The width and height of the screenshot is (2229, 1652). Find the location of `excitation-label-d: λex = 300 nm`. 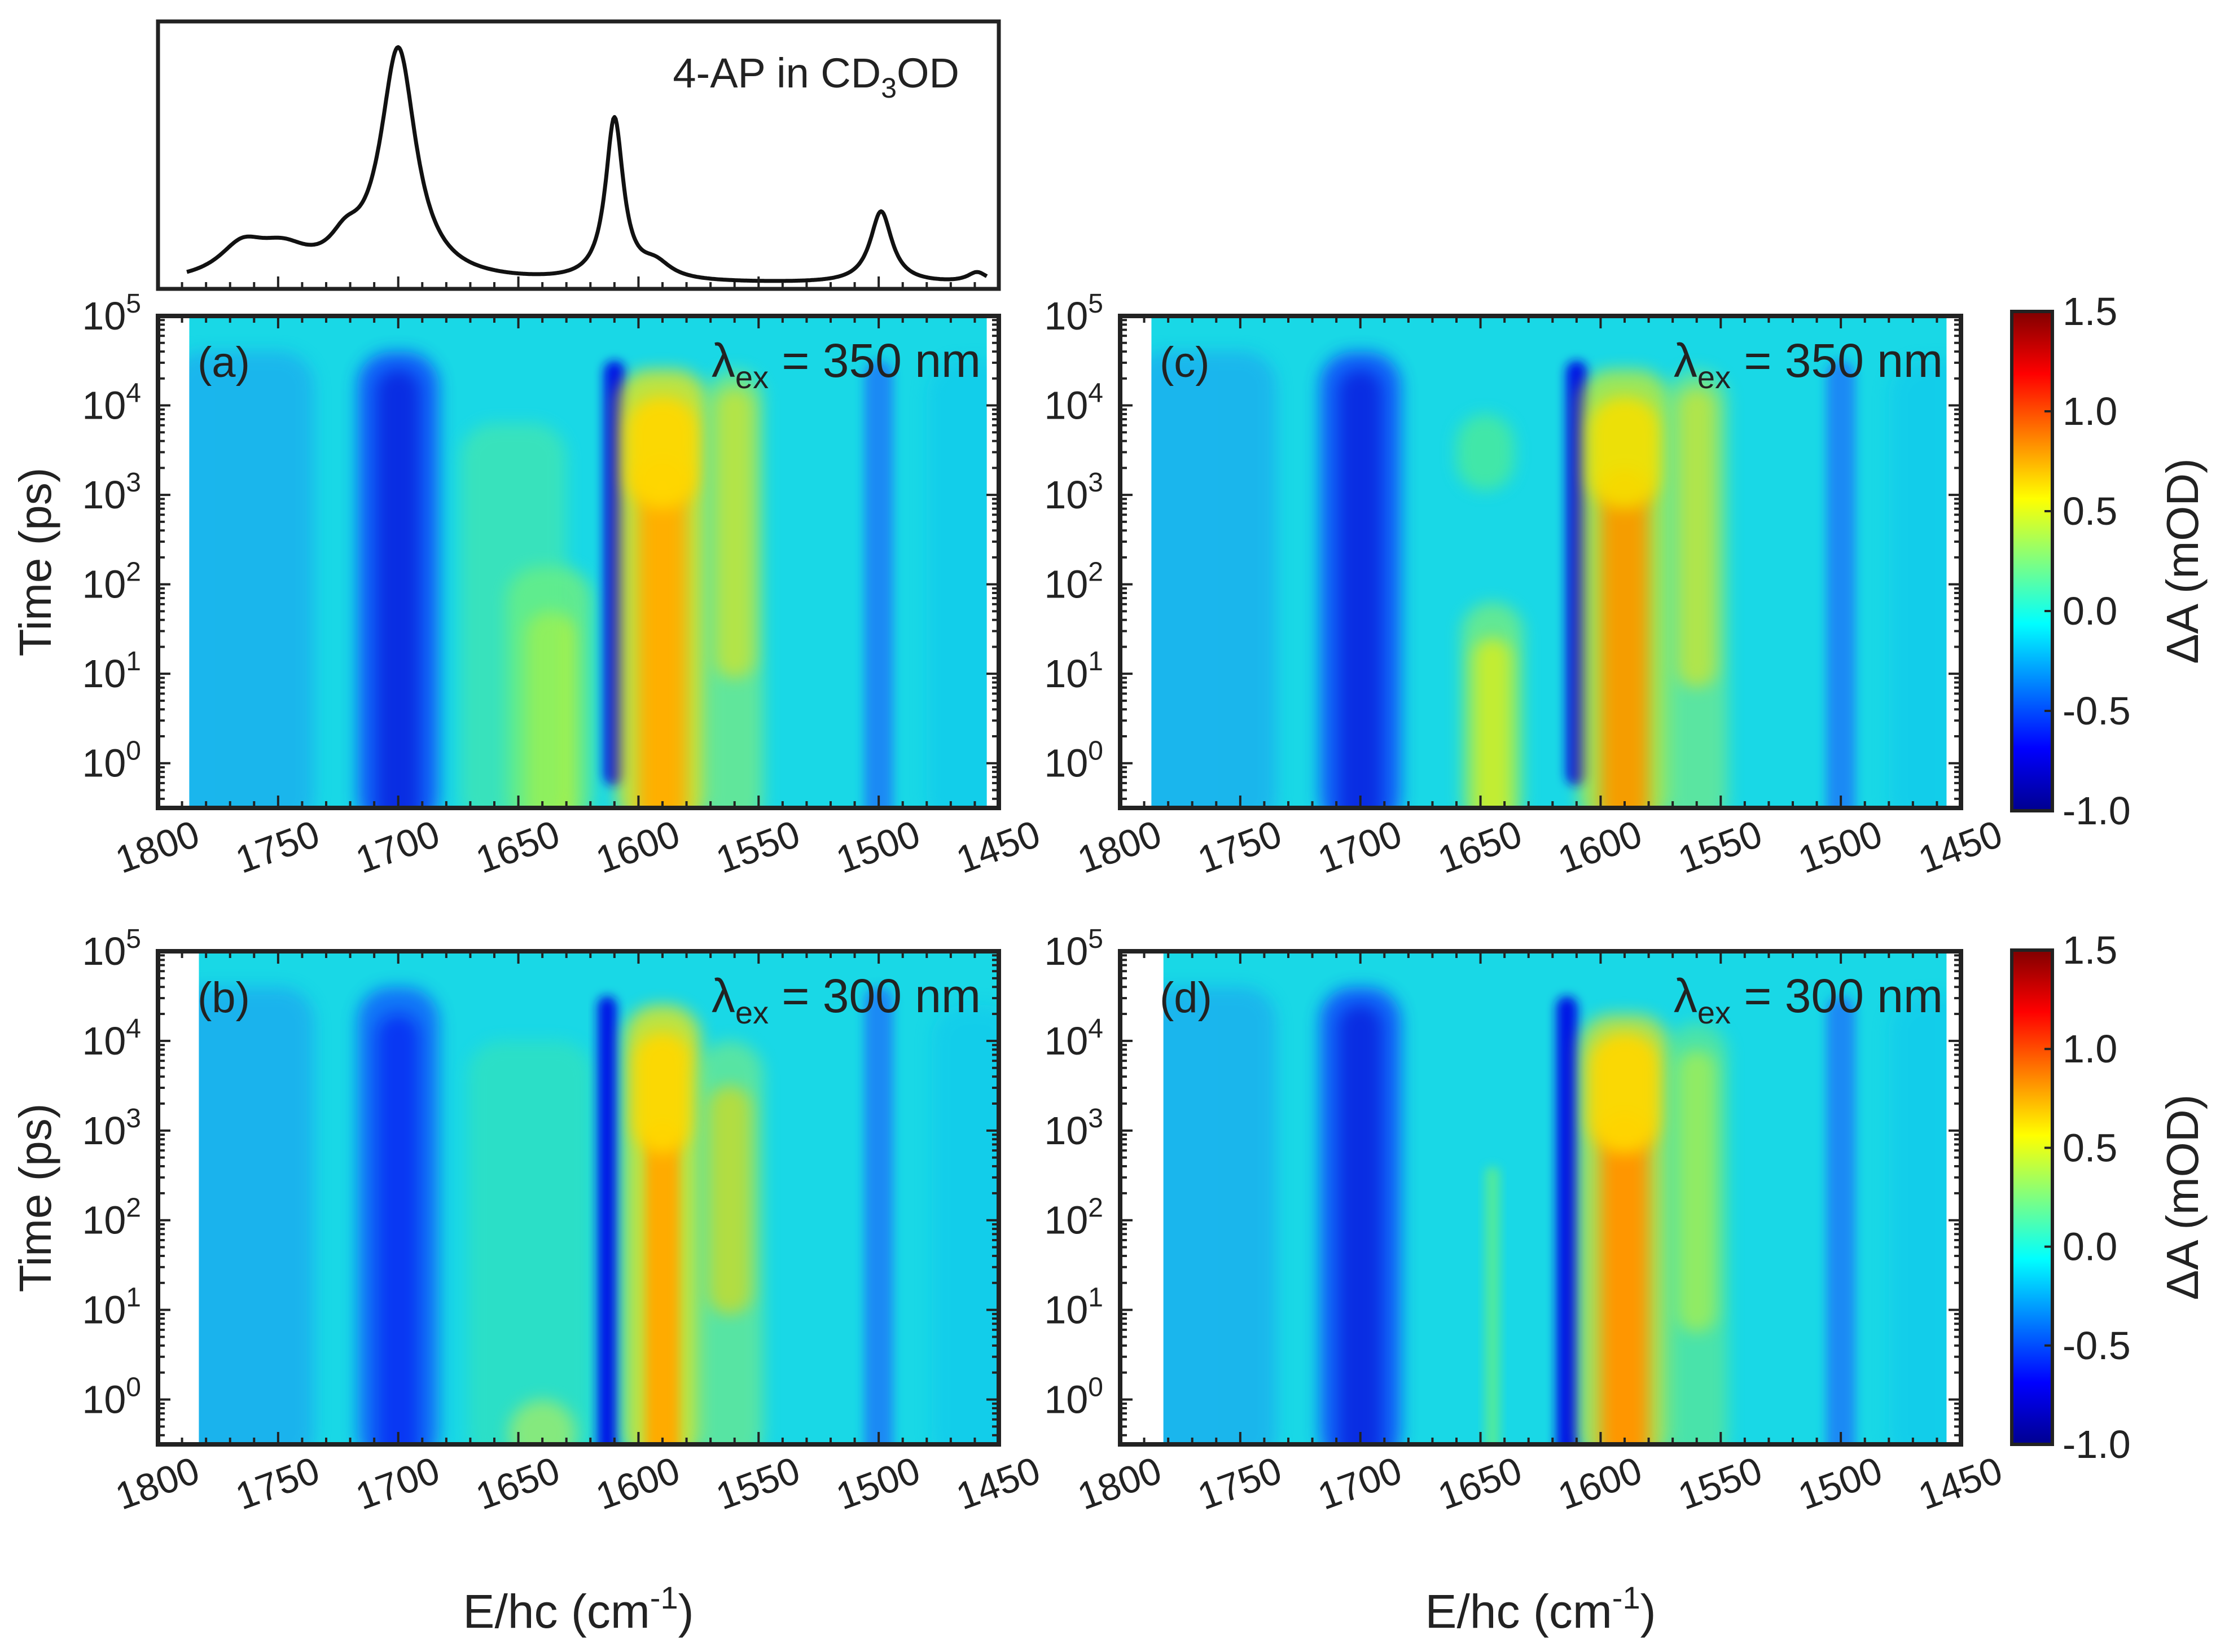

excitation-label-d: λex = 300 nm is located at coordinates (1808, 999).